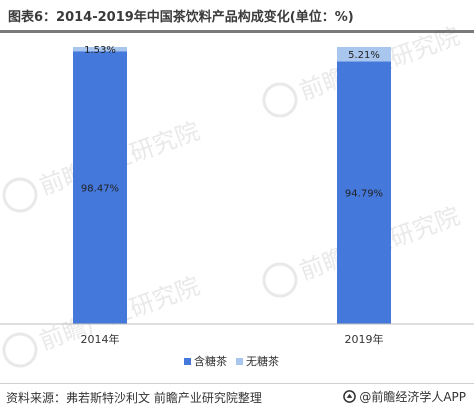 The width and height of the screenshot is (474, 414). I want to click on legend-label: 无糖茶, so click(262, 361).